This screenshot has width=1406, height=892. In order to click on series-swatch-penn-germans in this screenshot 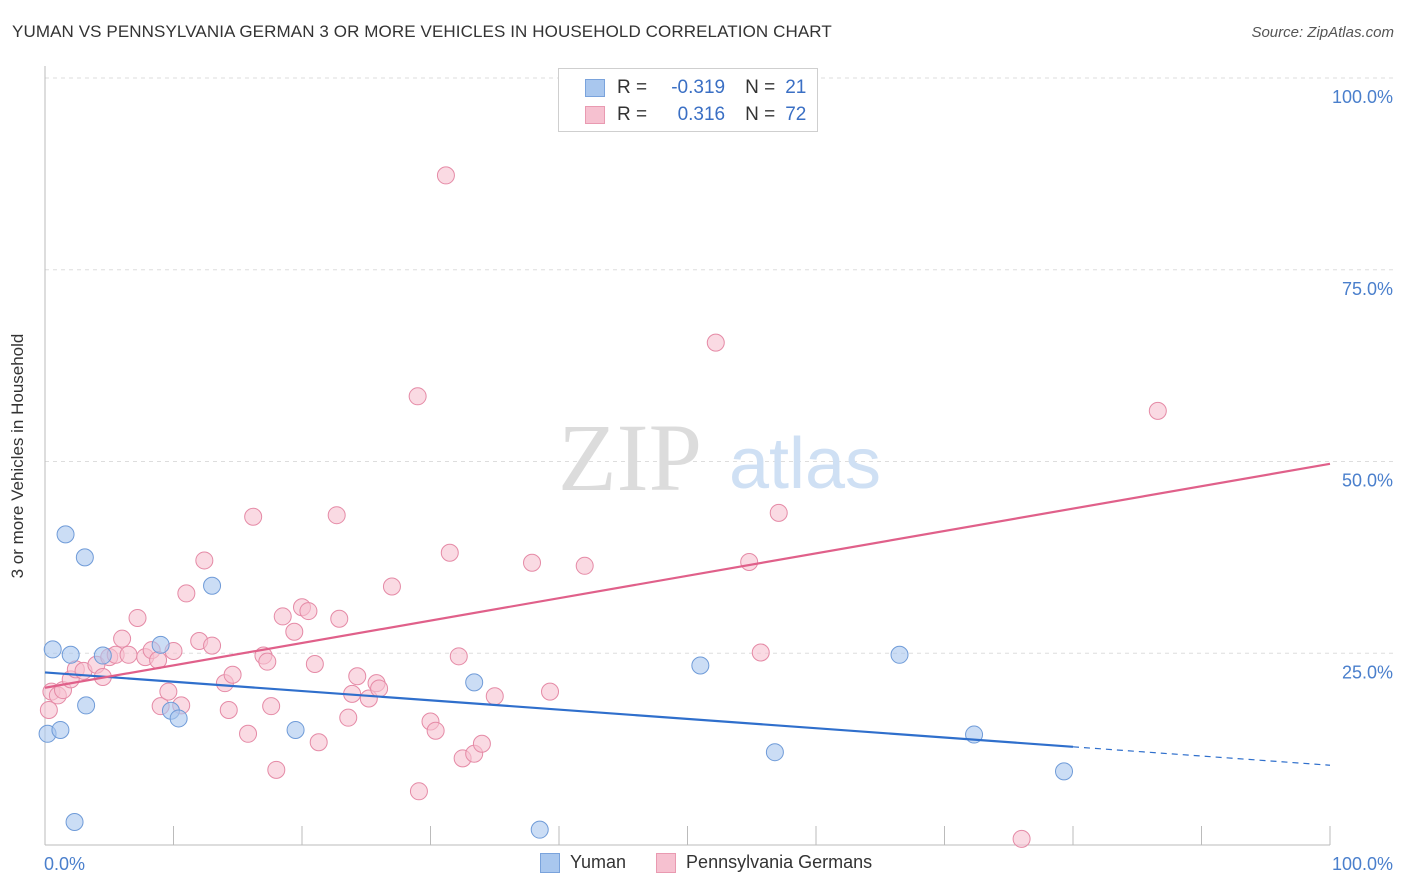, I will do `click(666, 862)`.